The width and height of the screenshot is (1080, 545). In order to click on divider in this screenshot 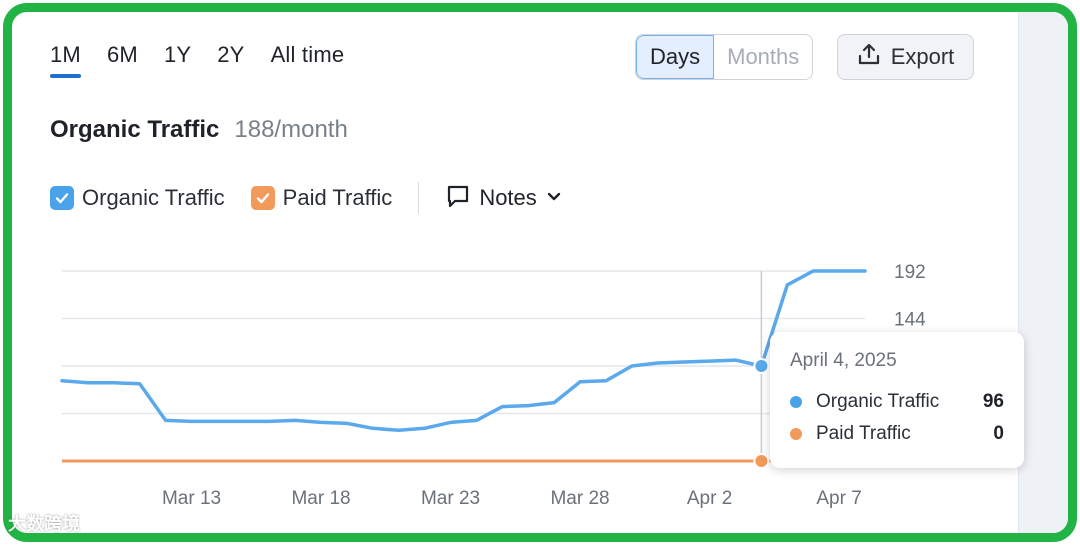, I will do `click(419, 198)`.